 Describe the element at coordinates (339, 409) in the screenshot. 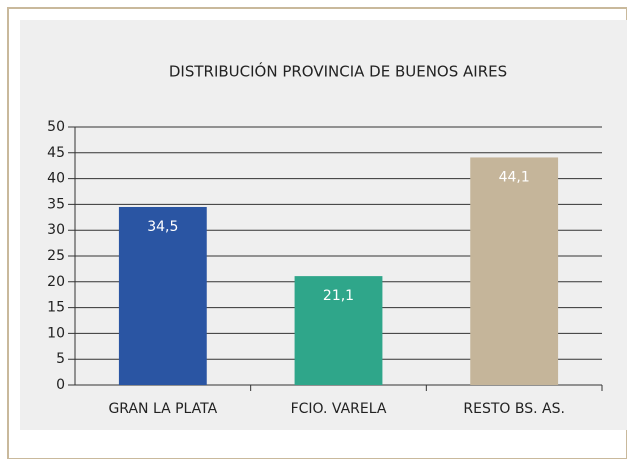

I see `x-tick-label: FCIO. VARELA` at that location.